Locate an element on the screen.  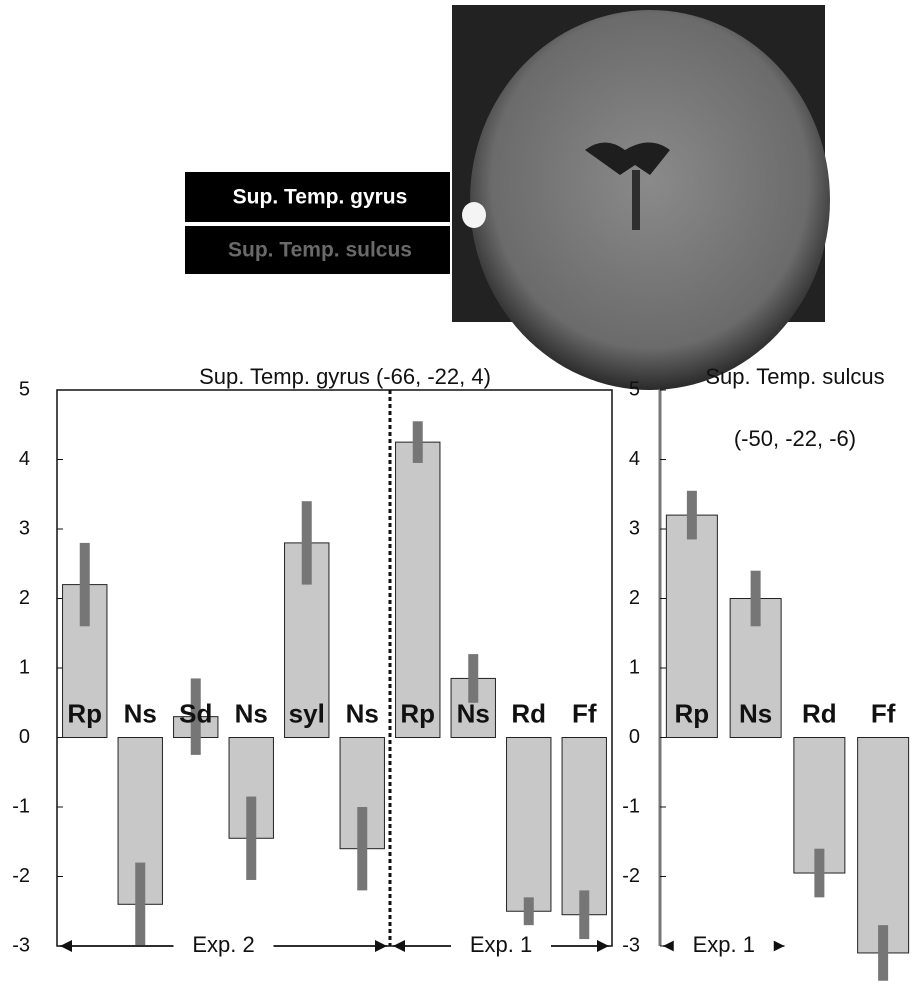
chart-subtitle: (-50, -22, -6) is located at coordinates (795, 438).